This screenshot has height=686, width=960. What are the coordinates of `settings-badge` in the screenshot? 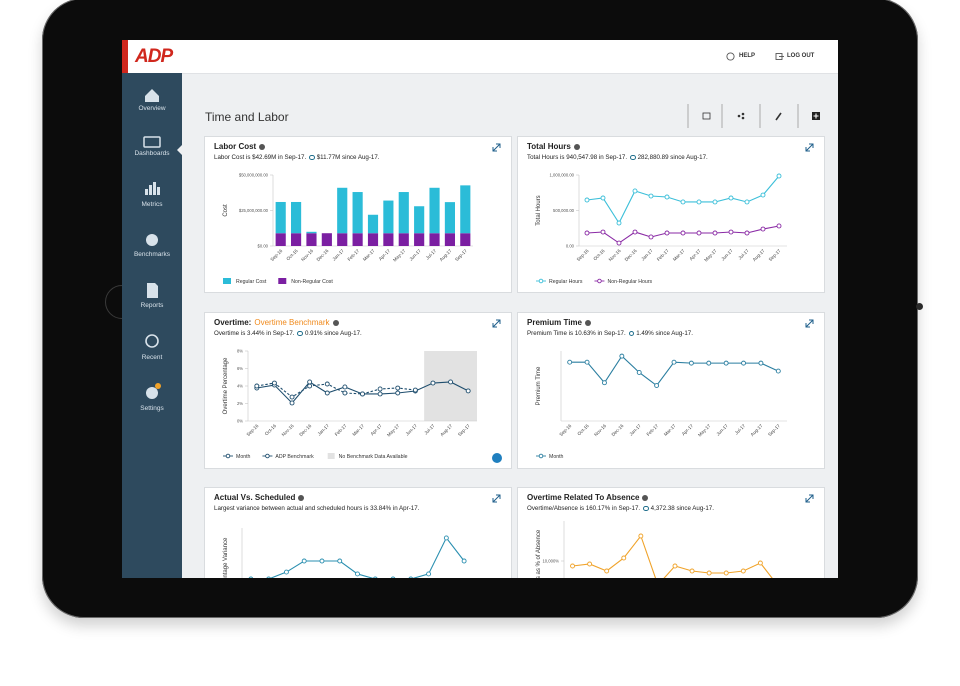 It's located at (158, 386).